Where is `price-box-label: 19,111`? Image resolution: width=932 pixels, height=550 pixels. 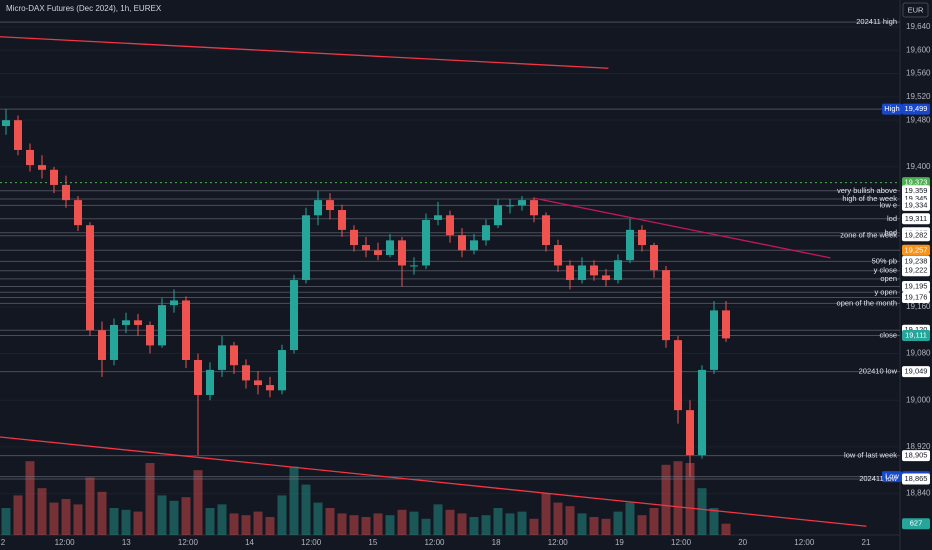
price-box-label: 19,111 is located at coordinates (916, 334).